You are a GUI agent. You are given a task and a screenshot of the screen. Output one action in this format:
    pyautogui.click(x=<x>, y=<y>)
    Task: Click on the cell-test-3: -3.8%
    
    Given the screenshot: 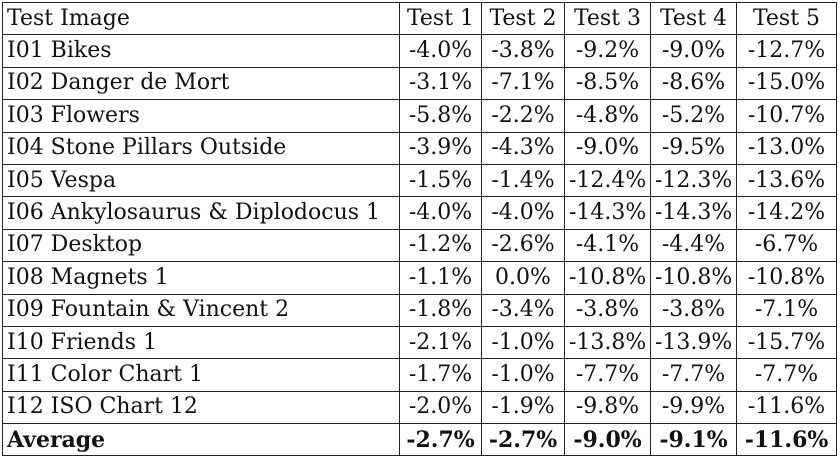 What is the action you would take?
    pyautogui.click(x=607, y=310)
    